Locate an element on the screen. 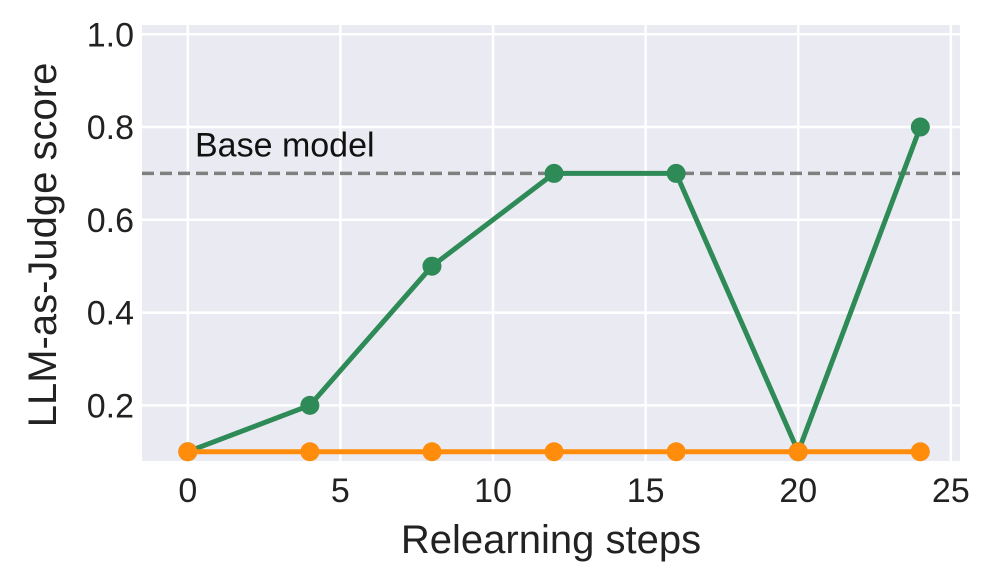  x-tick-labels: 0 5 10 15 20 25 is located at coordinates (573, 491).